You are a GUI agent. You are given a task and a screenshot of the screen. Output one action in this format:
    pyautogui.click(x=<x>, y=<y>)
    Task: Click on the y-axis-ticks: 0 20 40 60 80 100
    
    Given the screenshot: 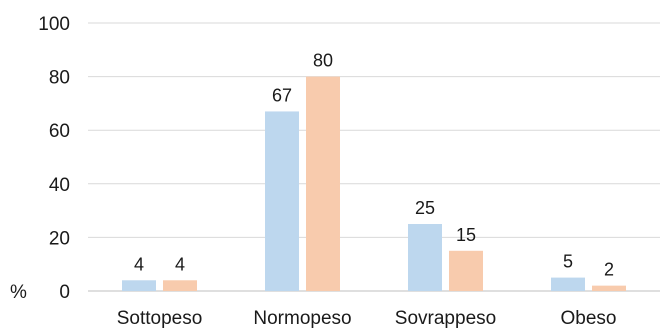 What is the action you would take?
    pyautogui.click(x=54, y=158)
    